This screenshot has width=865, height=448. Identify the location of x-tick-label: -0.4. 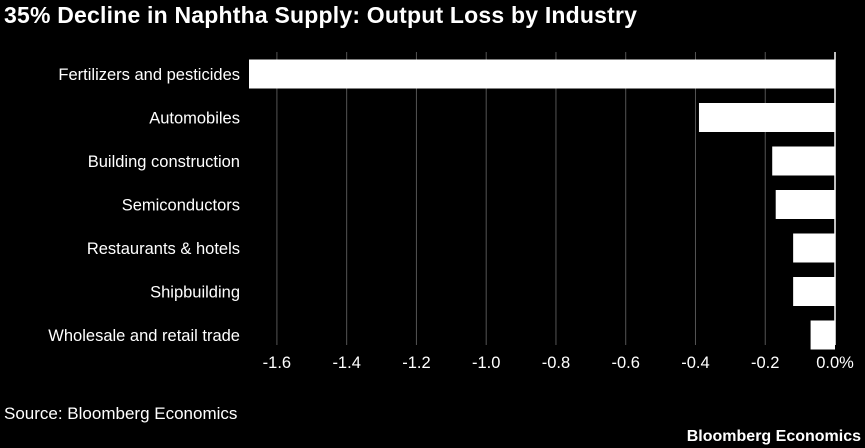
(695, 363).